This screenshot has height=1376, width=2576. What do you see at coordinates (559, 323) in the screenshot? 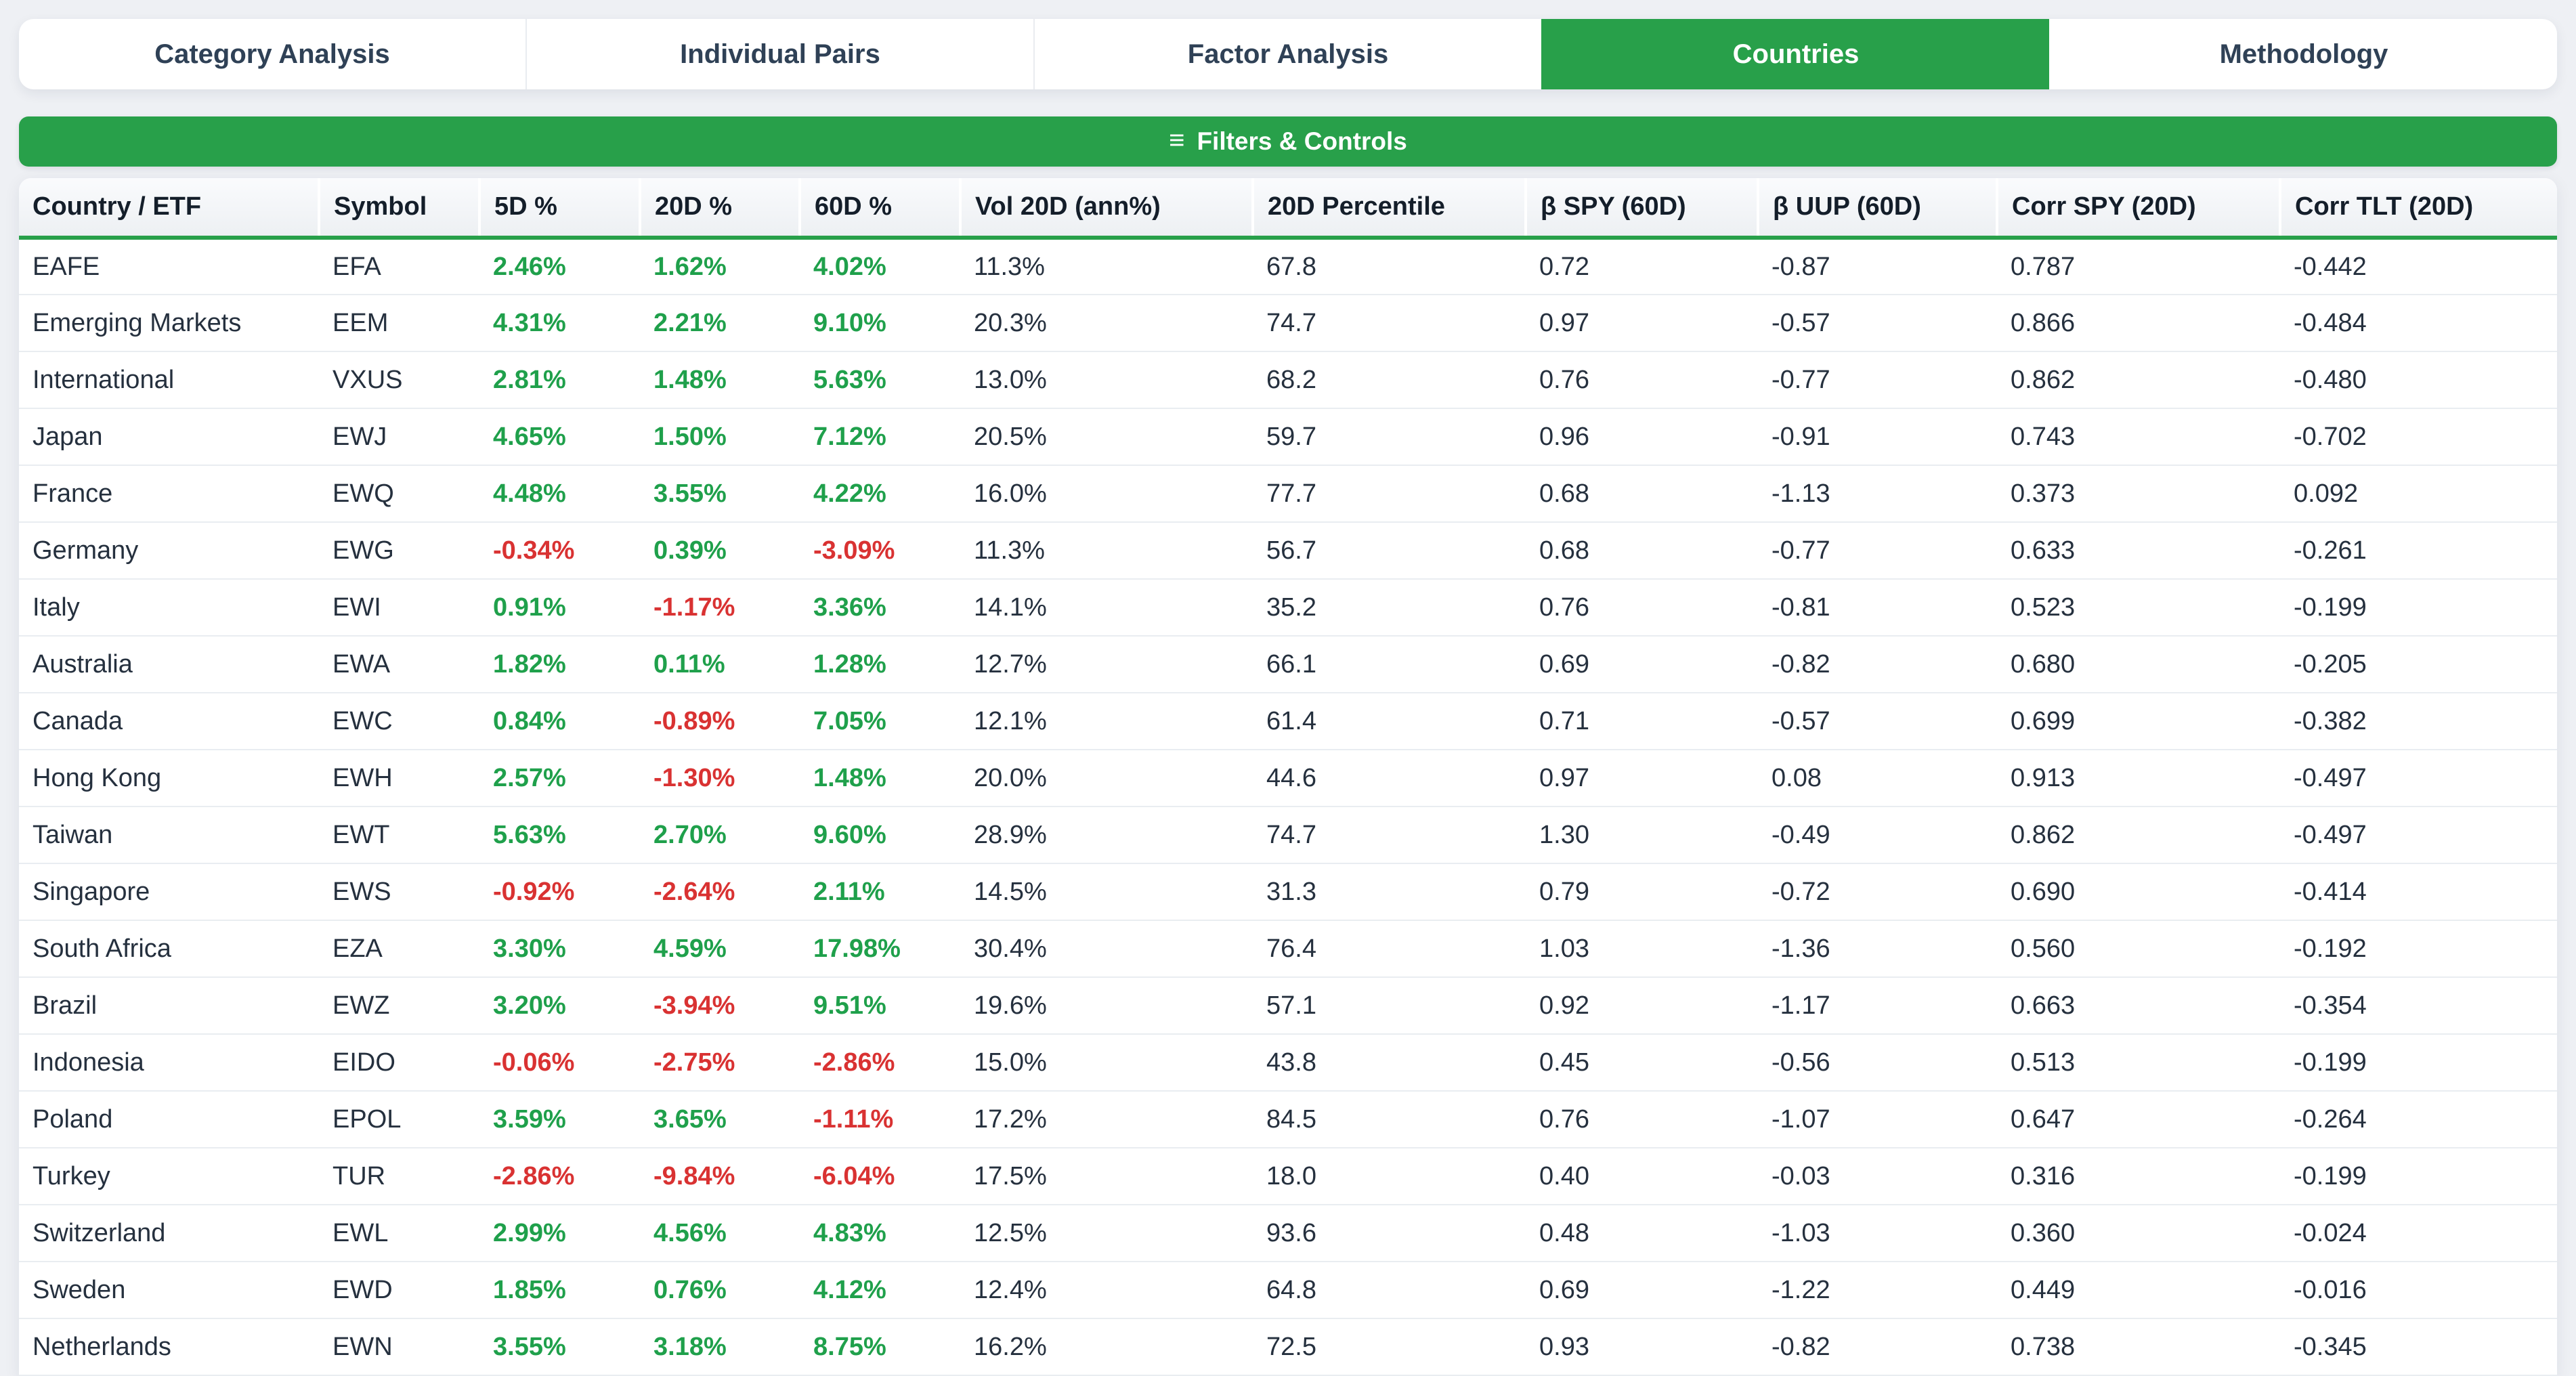
I see `cell-d5: 4.31%` at bounding box center [559, 323].